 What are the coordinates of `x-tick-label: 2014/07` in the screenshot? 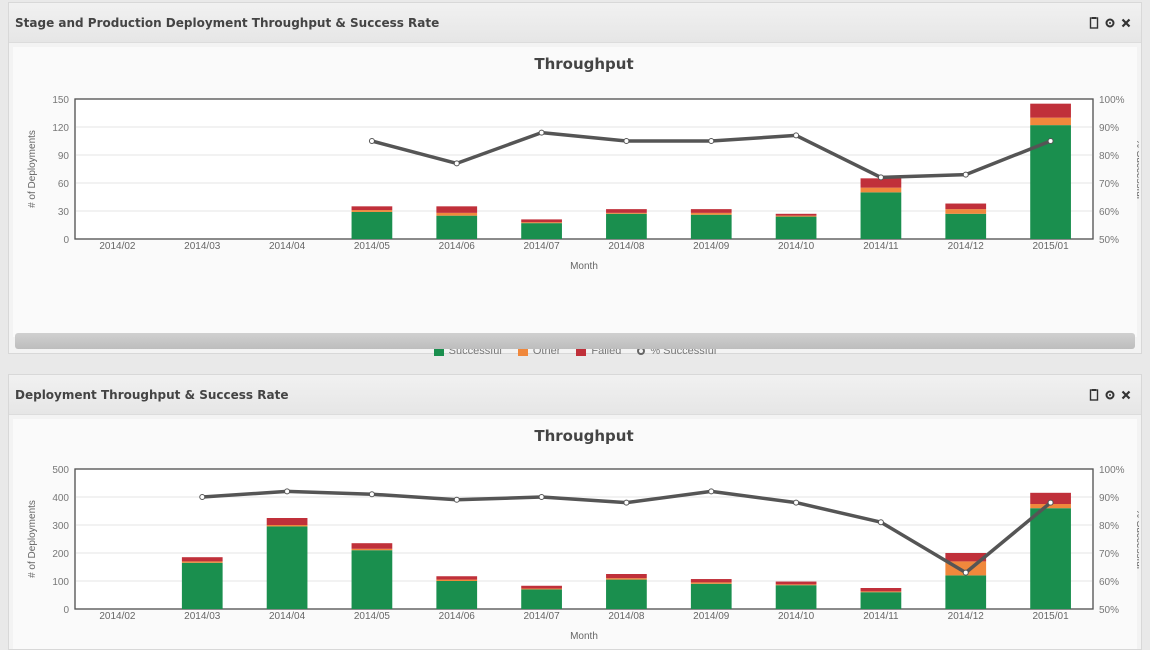 It's located at (542, 616).